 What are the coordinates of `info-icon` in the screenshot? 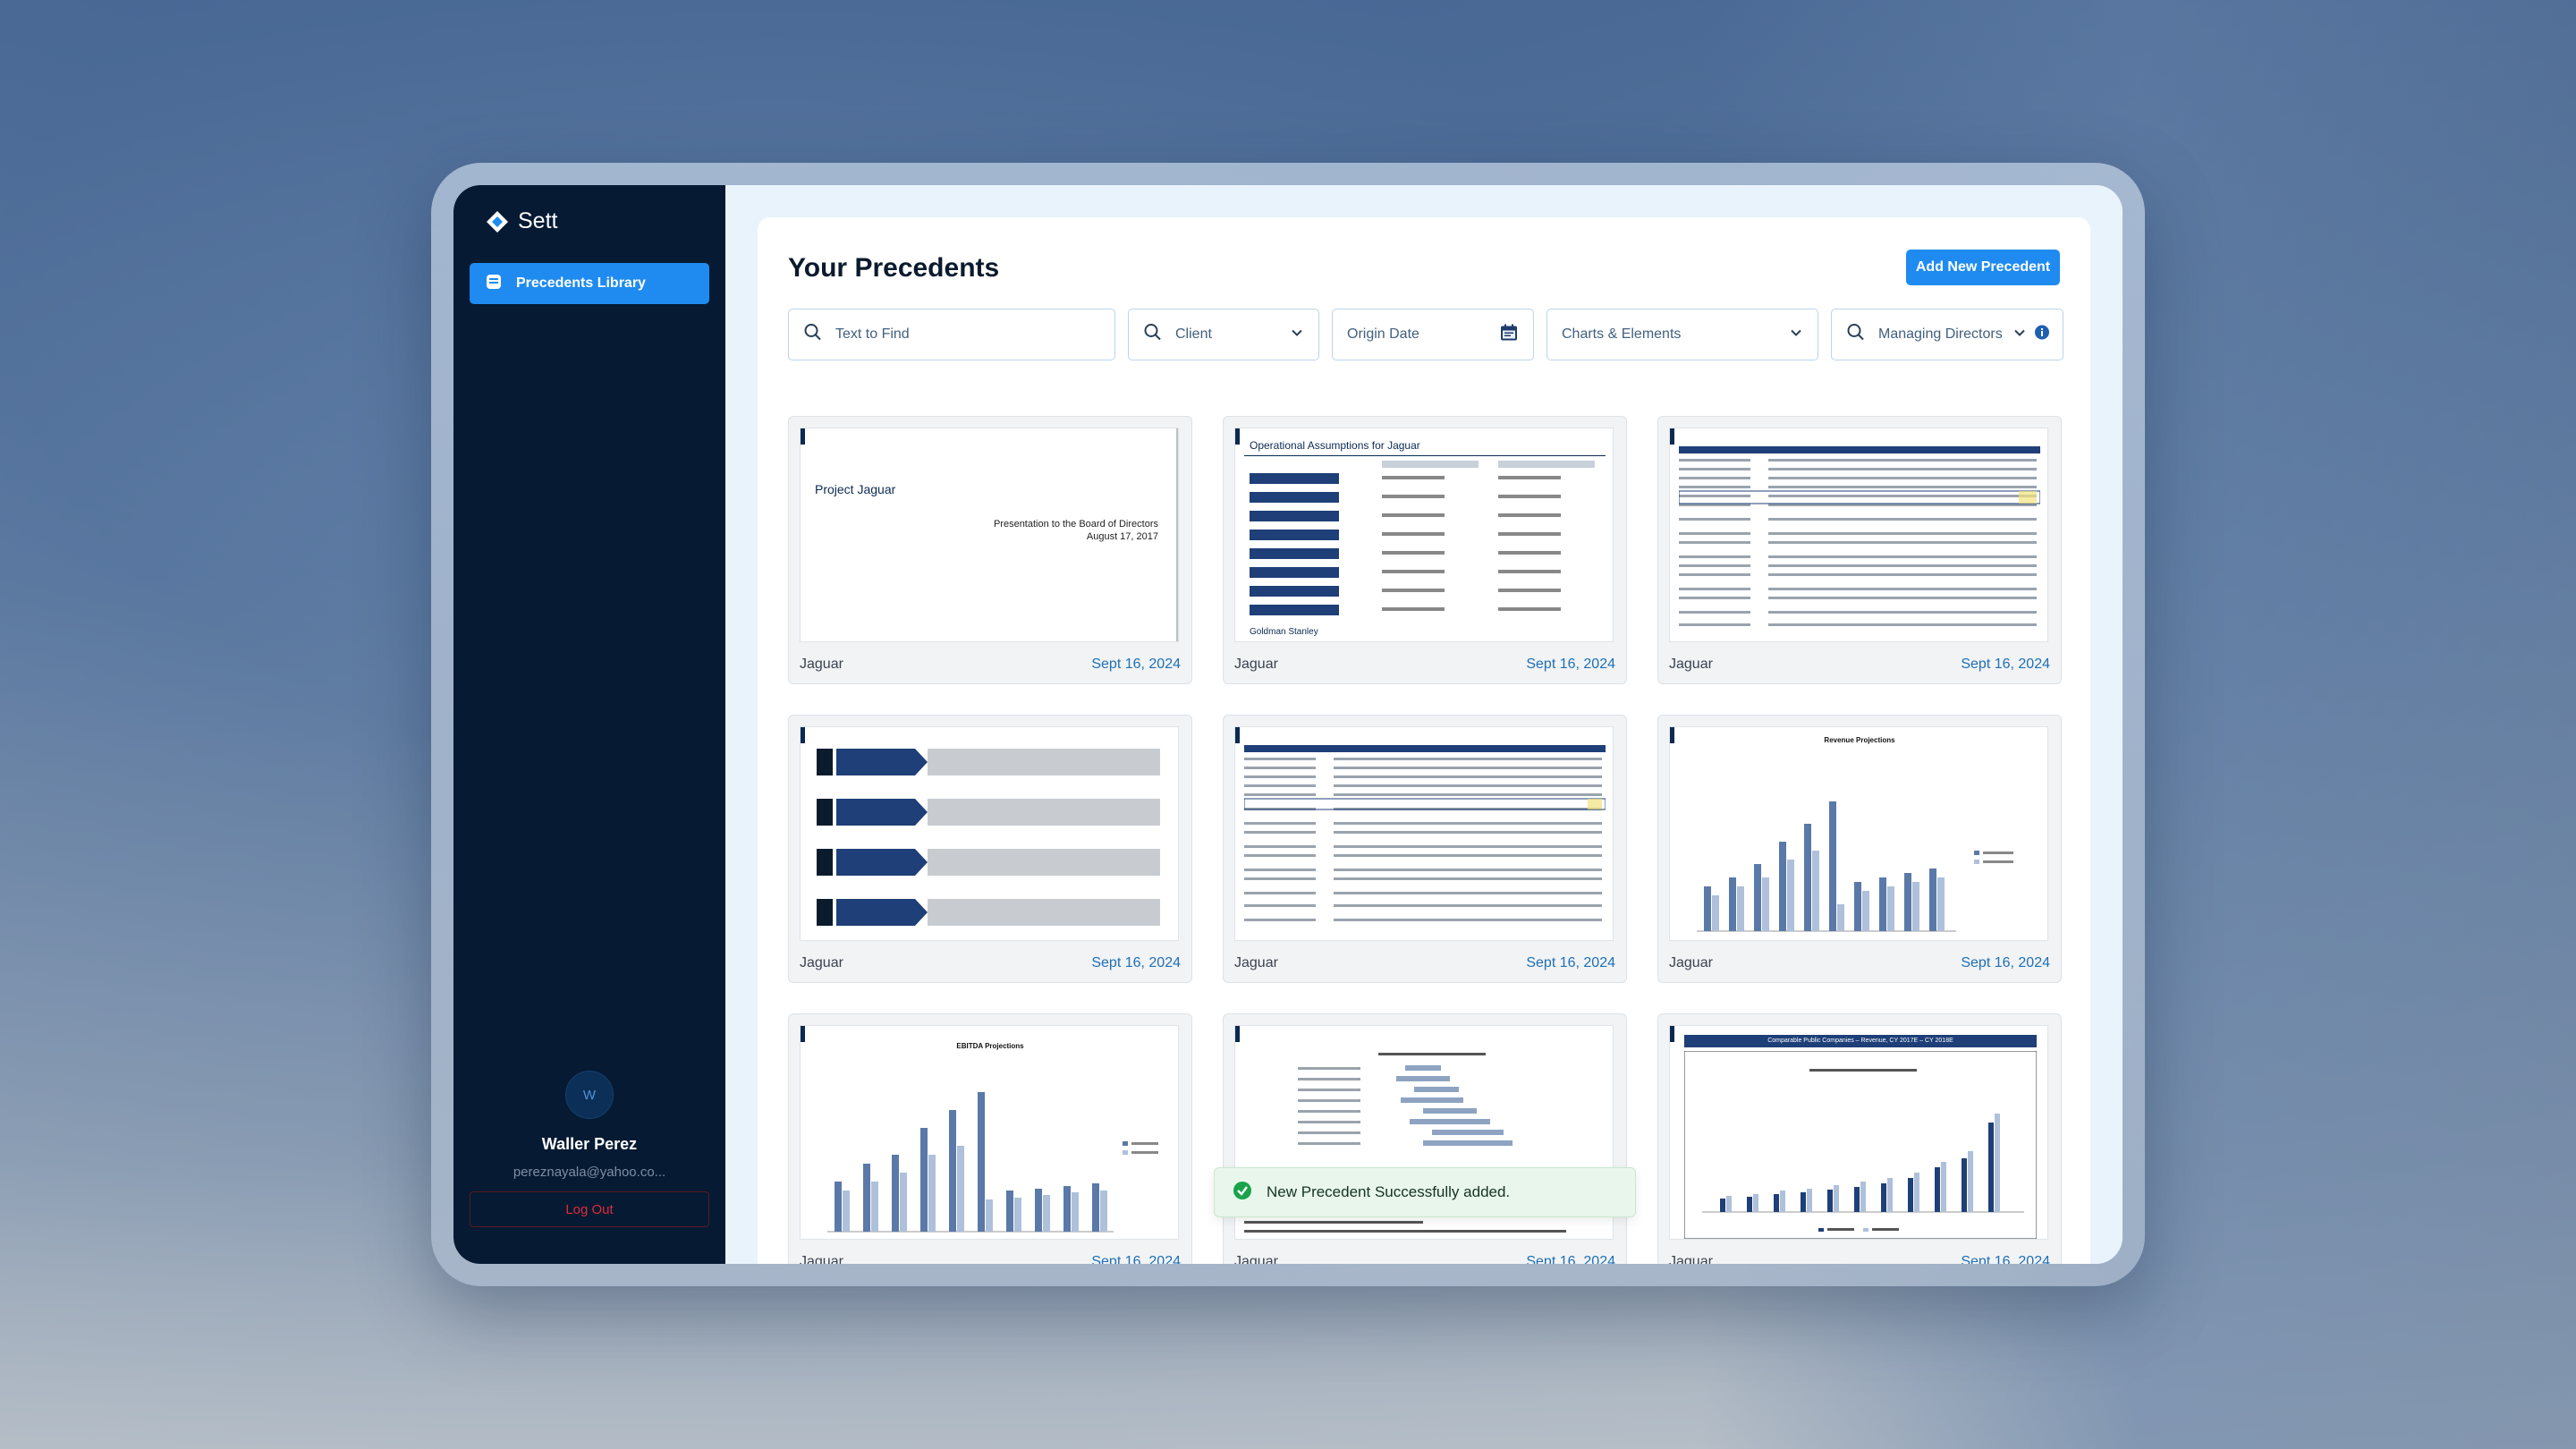 It's located at (2042, 335).